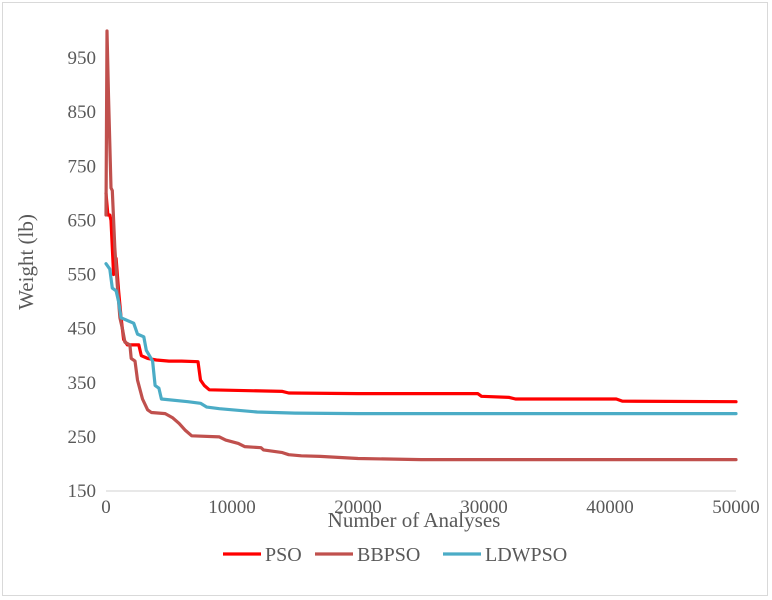  Describe the element at coordinates (388, 555) in the screenshot. I see `legend-label: BBPSO` at that location.